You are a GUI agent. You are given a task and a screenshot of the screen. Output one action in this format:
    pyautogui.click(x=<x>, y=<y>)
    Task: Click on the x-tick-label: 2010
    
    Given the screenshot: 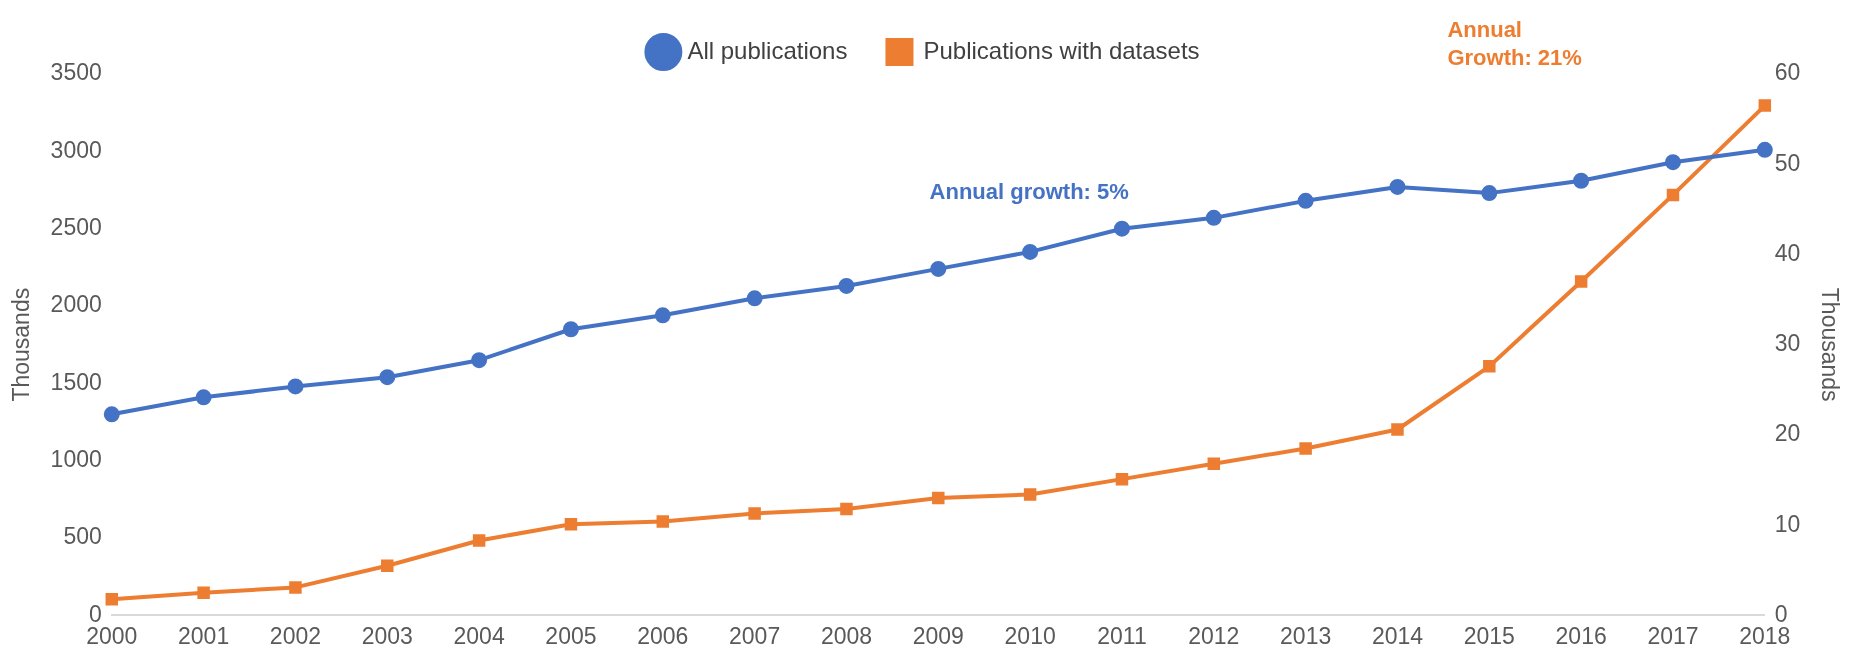 What is the action you would take?
    pyautogui.click(x=1030, y=635)
    